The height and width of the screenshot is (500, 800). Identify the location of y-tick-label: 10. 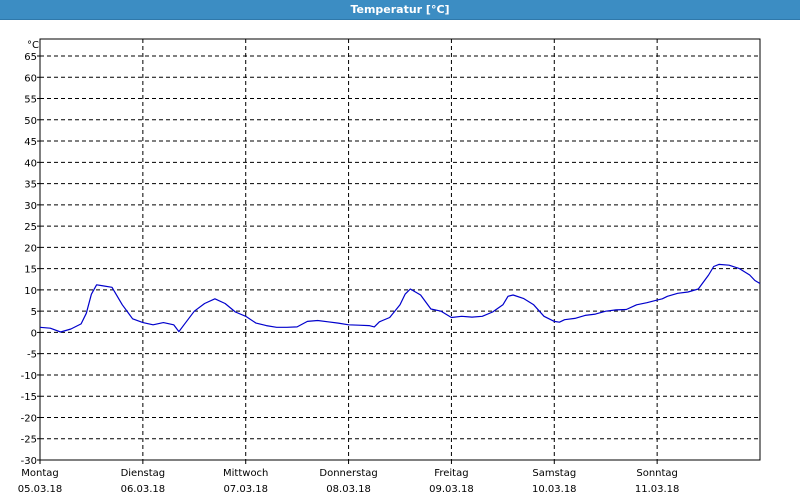
(30, 291).